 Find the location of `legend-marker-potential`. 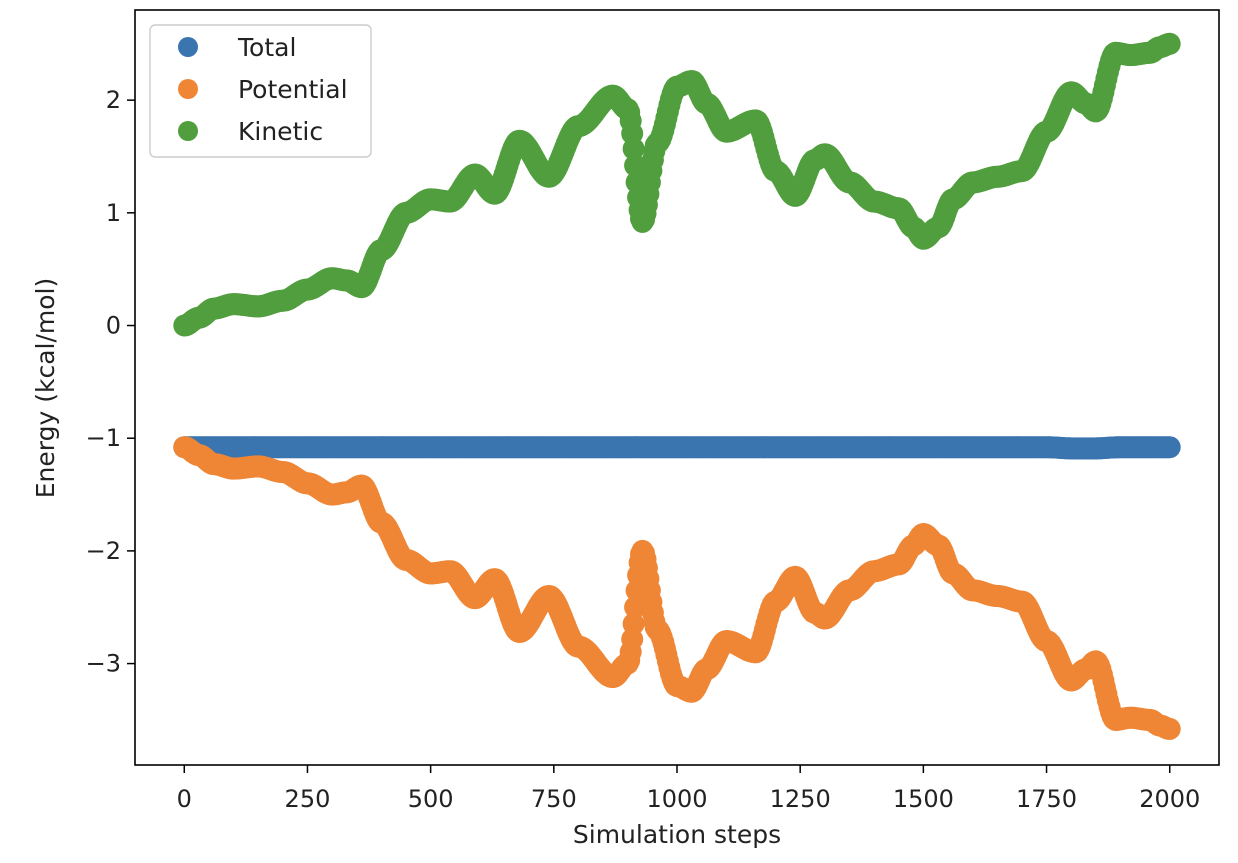

legend-marker-potential is located at coordinates (188, 89).